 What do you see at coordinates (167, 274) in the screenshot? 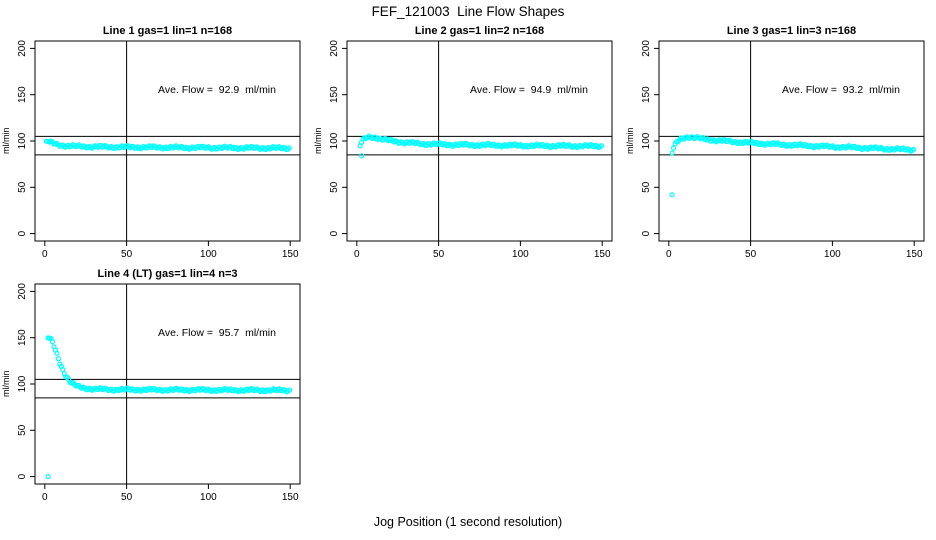
I see `panel-title: Line 4 (LT) gas=1 lin=4 n=3` at bounding box center [167, 274].